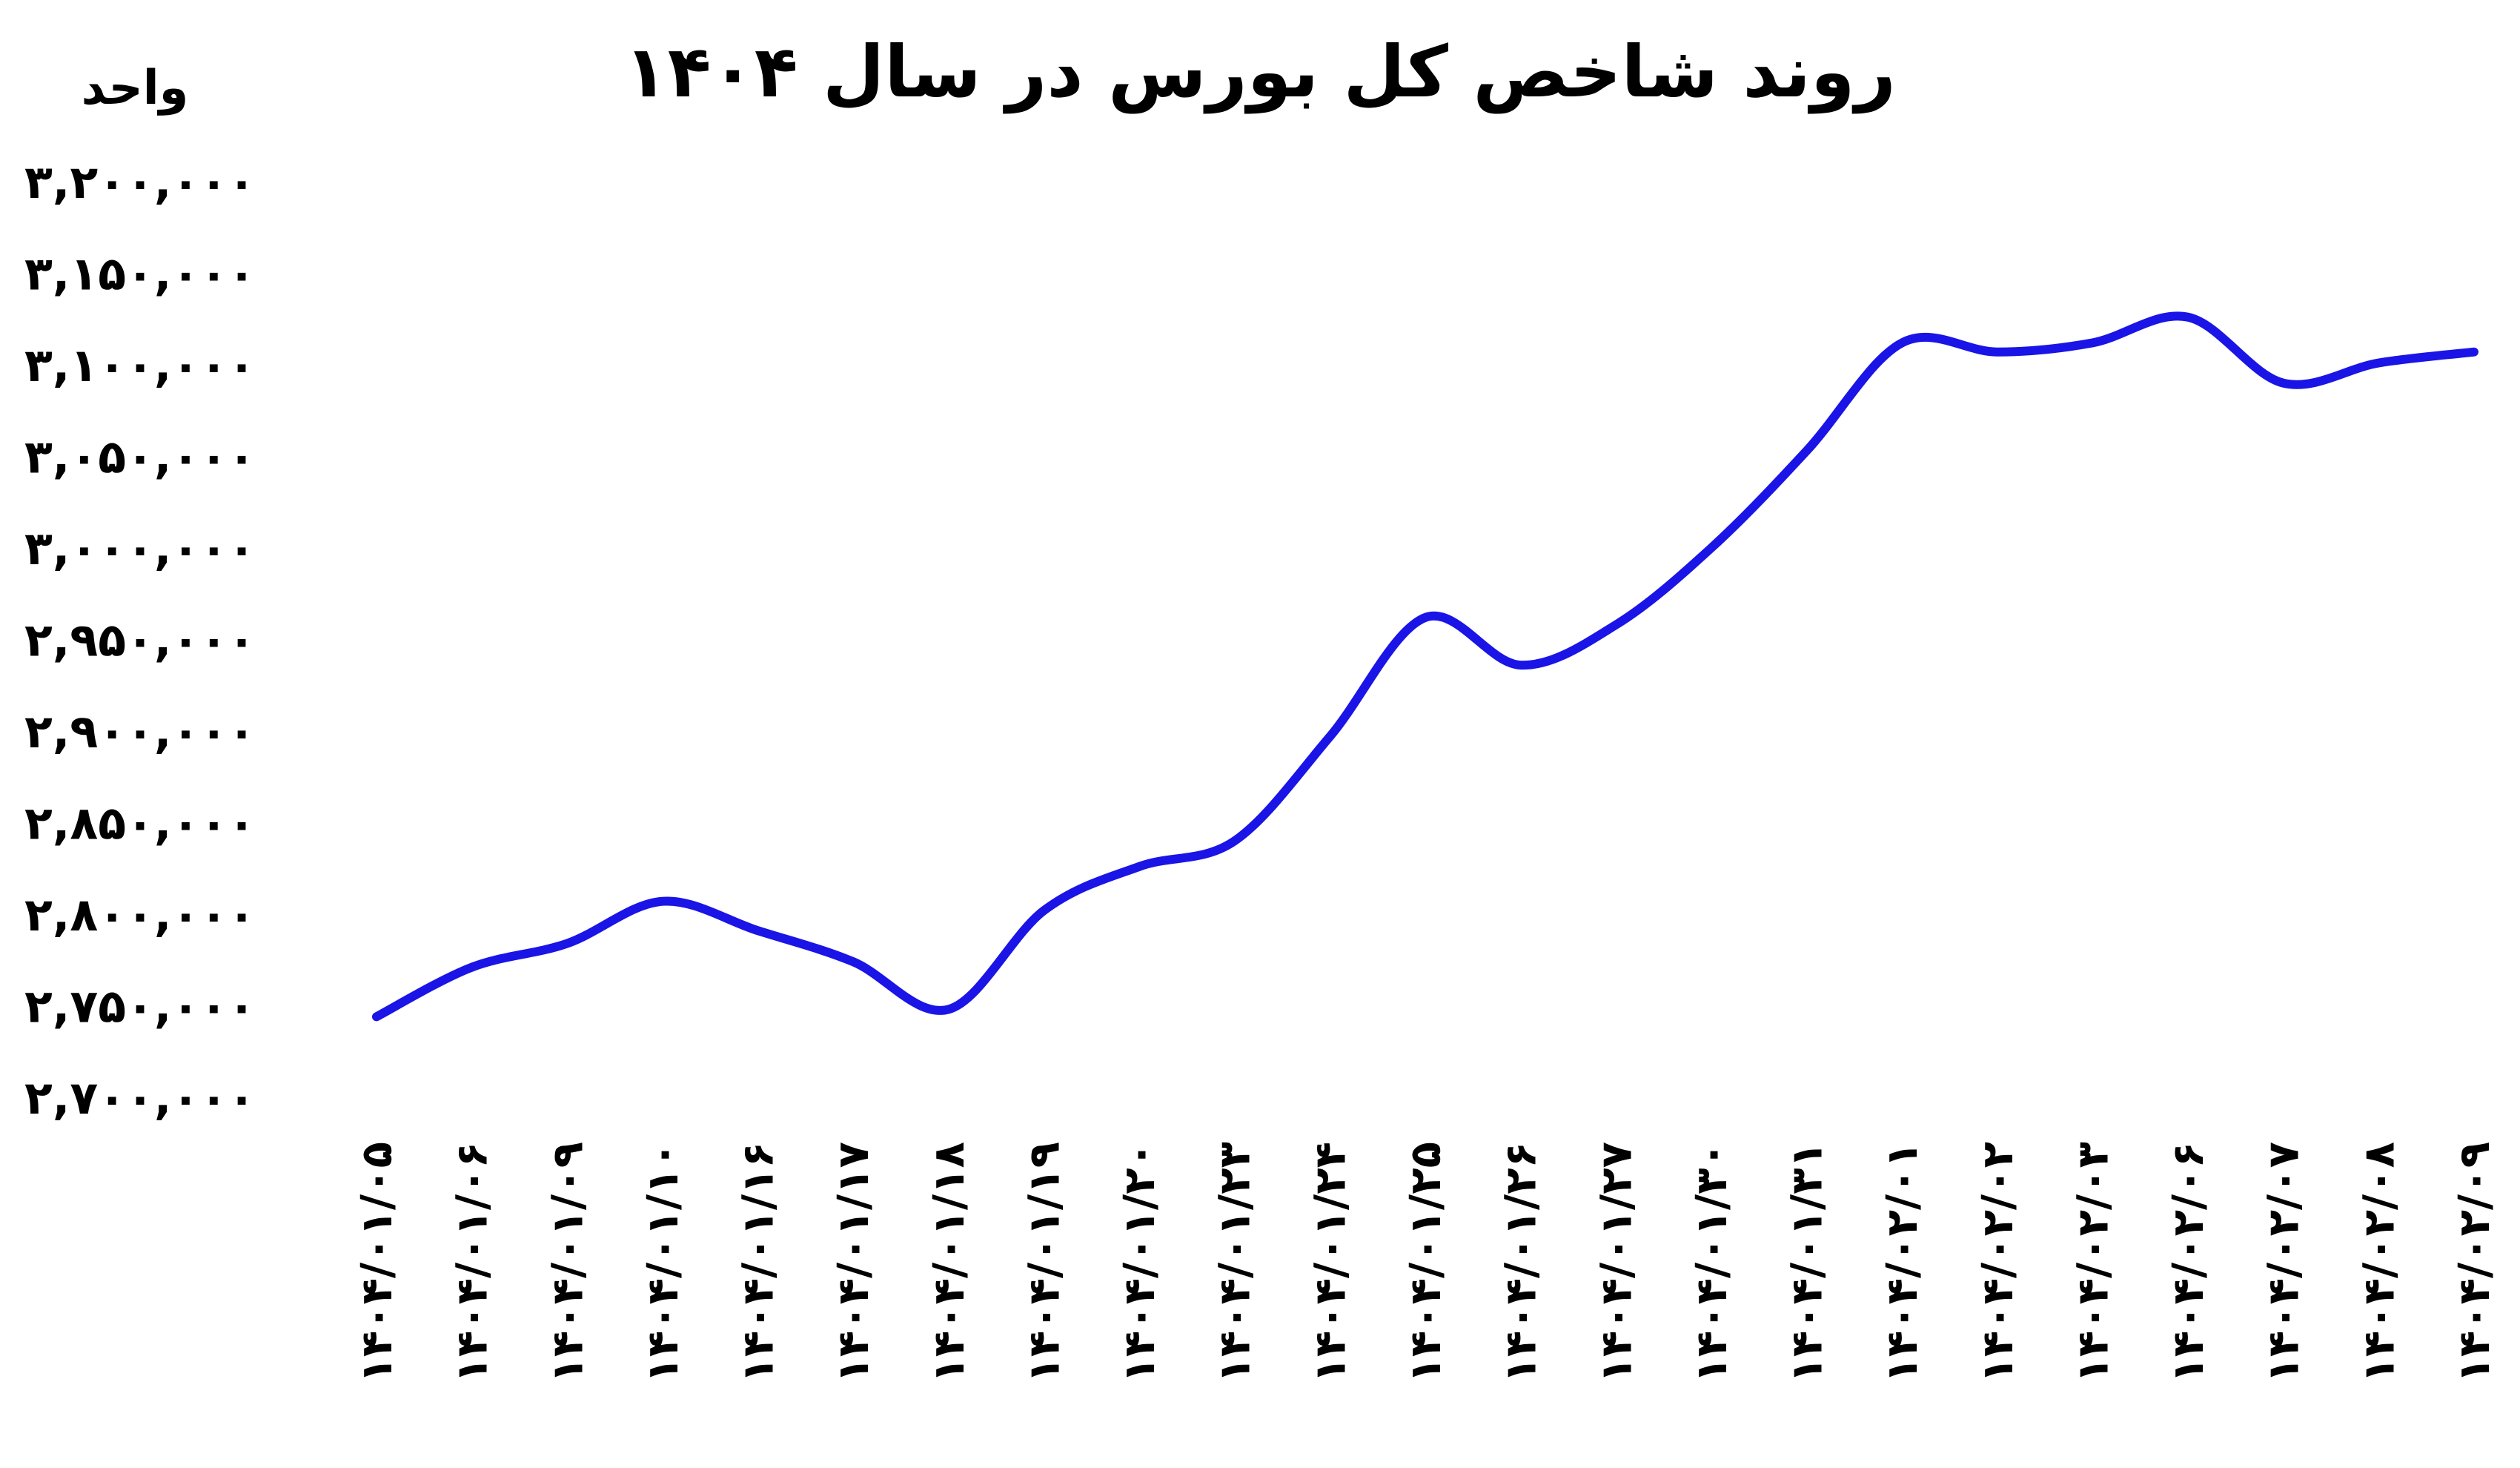 The height and width of the screenshot is (1468, 2520). I want to click on x-tick-label: ۱۴۰۴/۰۱/۳۰, so click(1712, 1262).